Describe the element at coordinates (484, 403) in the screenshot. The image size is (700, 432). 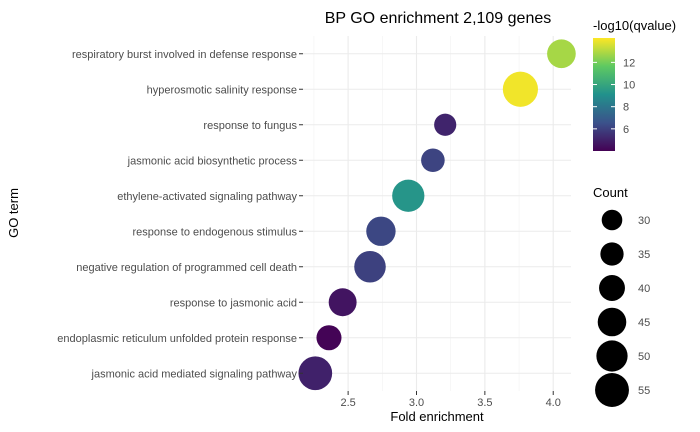
I see `x-tick-label: 3.5` at that location.